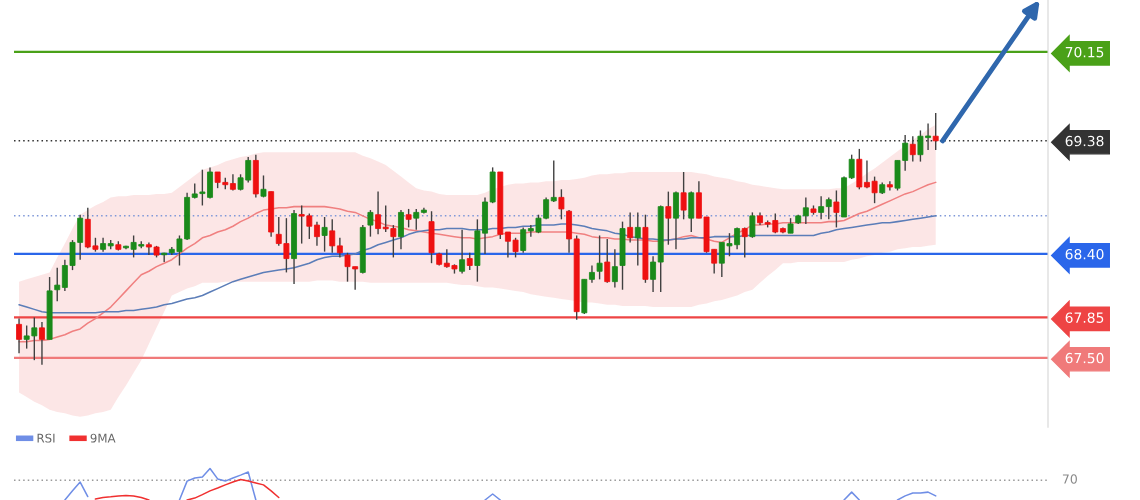  What do you see at coordinates (1084, 254) in the screenshot?
I see `y-tick-label: 68.40` at bounding box center [1084, 254].